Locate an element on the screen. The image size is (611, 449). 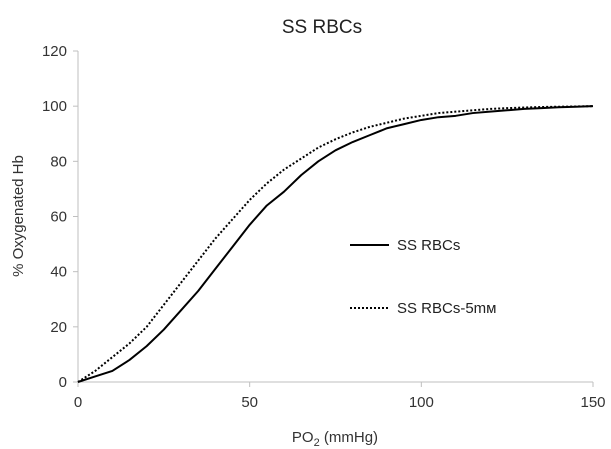
x-tick-label: 100 is located at coordinates (421, 402).